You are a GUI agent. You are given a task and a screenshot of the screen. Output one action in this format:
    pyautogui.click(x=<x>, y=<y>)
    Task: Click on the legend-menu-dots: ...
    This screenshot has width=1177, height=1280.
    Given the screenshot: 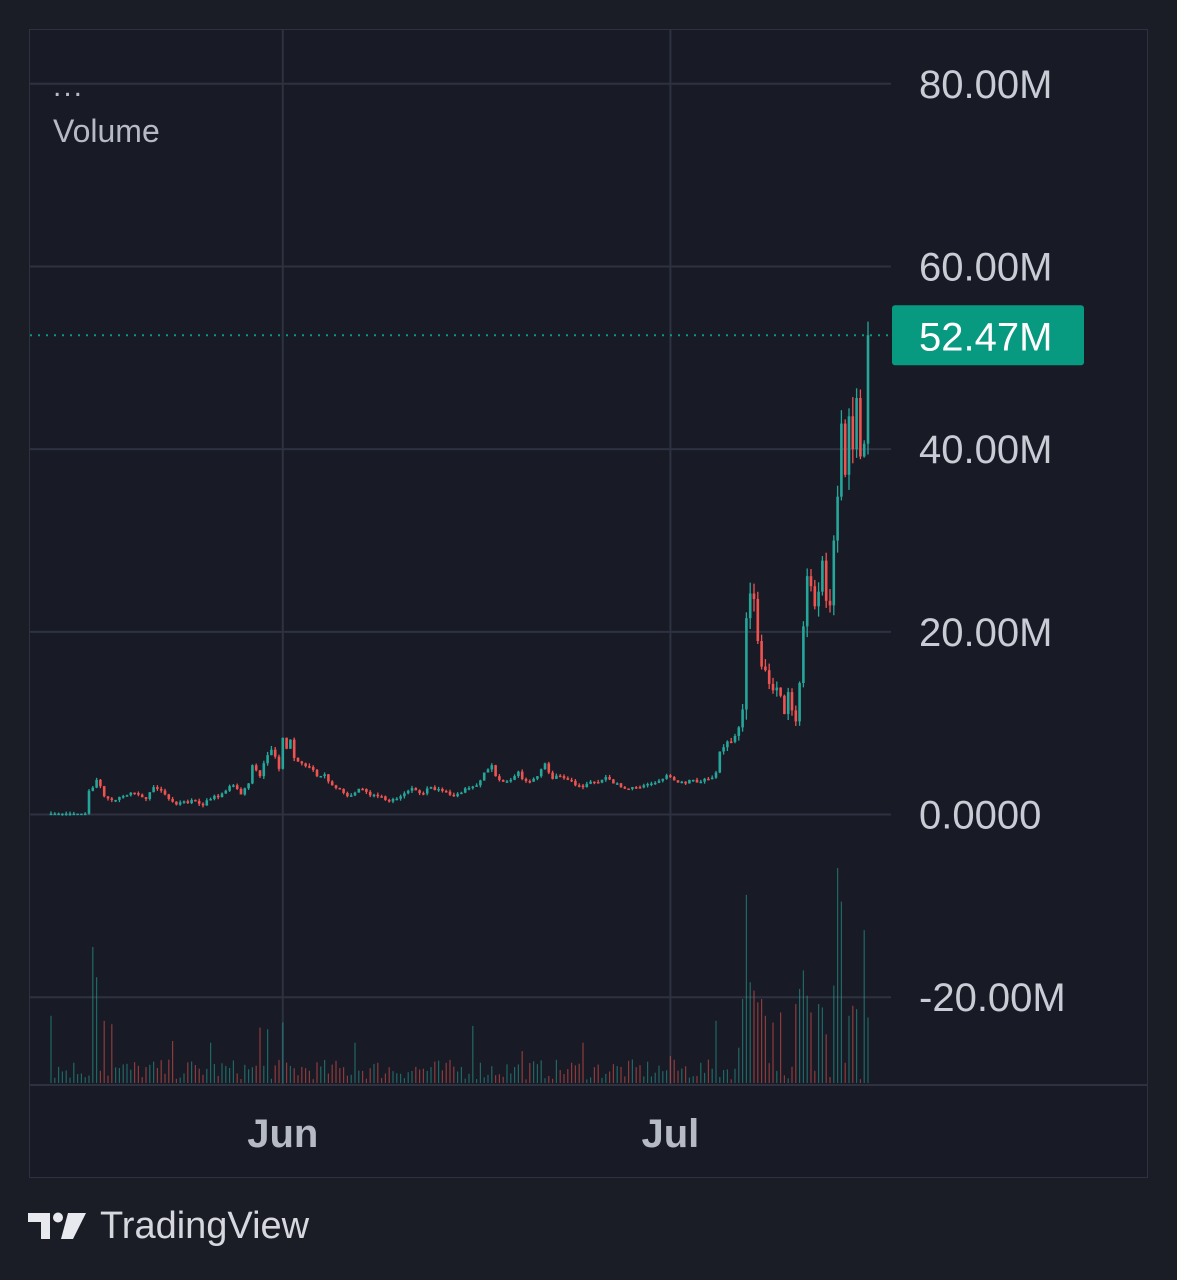 What is the action you would take?
    pyautogui.click(x=69, y=86)
    